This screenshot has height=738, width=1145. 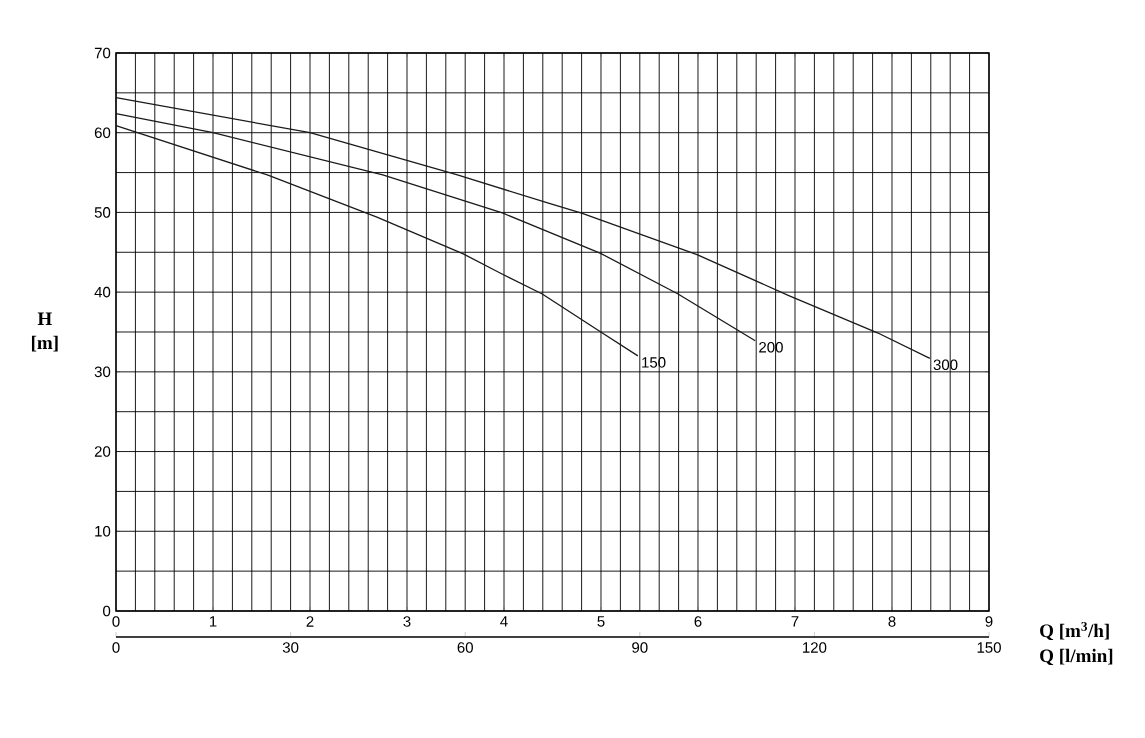 What do you see at coordinates (103, 531) in the screenshot?
I see `y-tick-label: 10` at bounding box center [103, 531].